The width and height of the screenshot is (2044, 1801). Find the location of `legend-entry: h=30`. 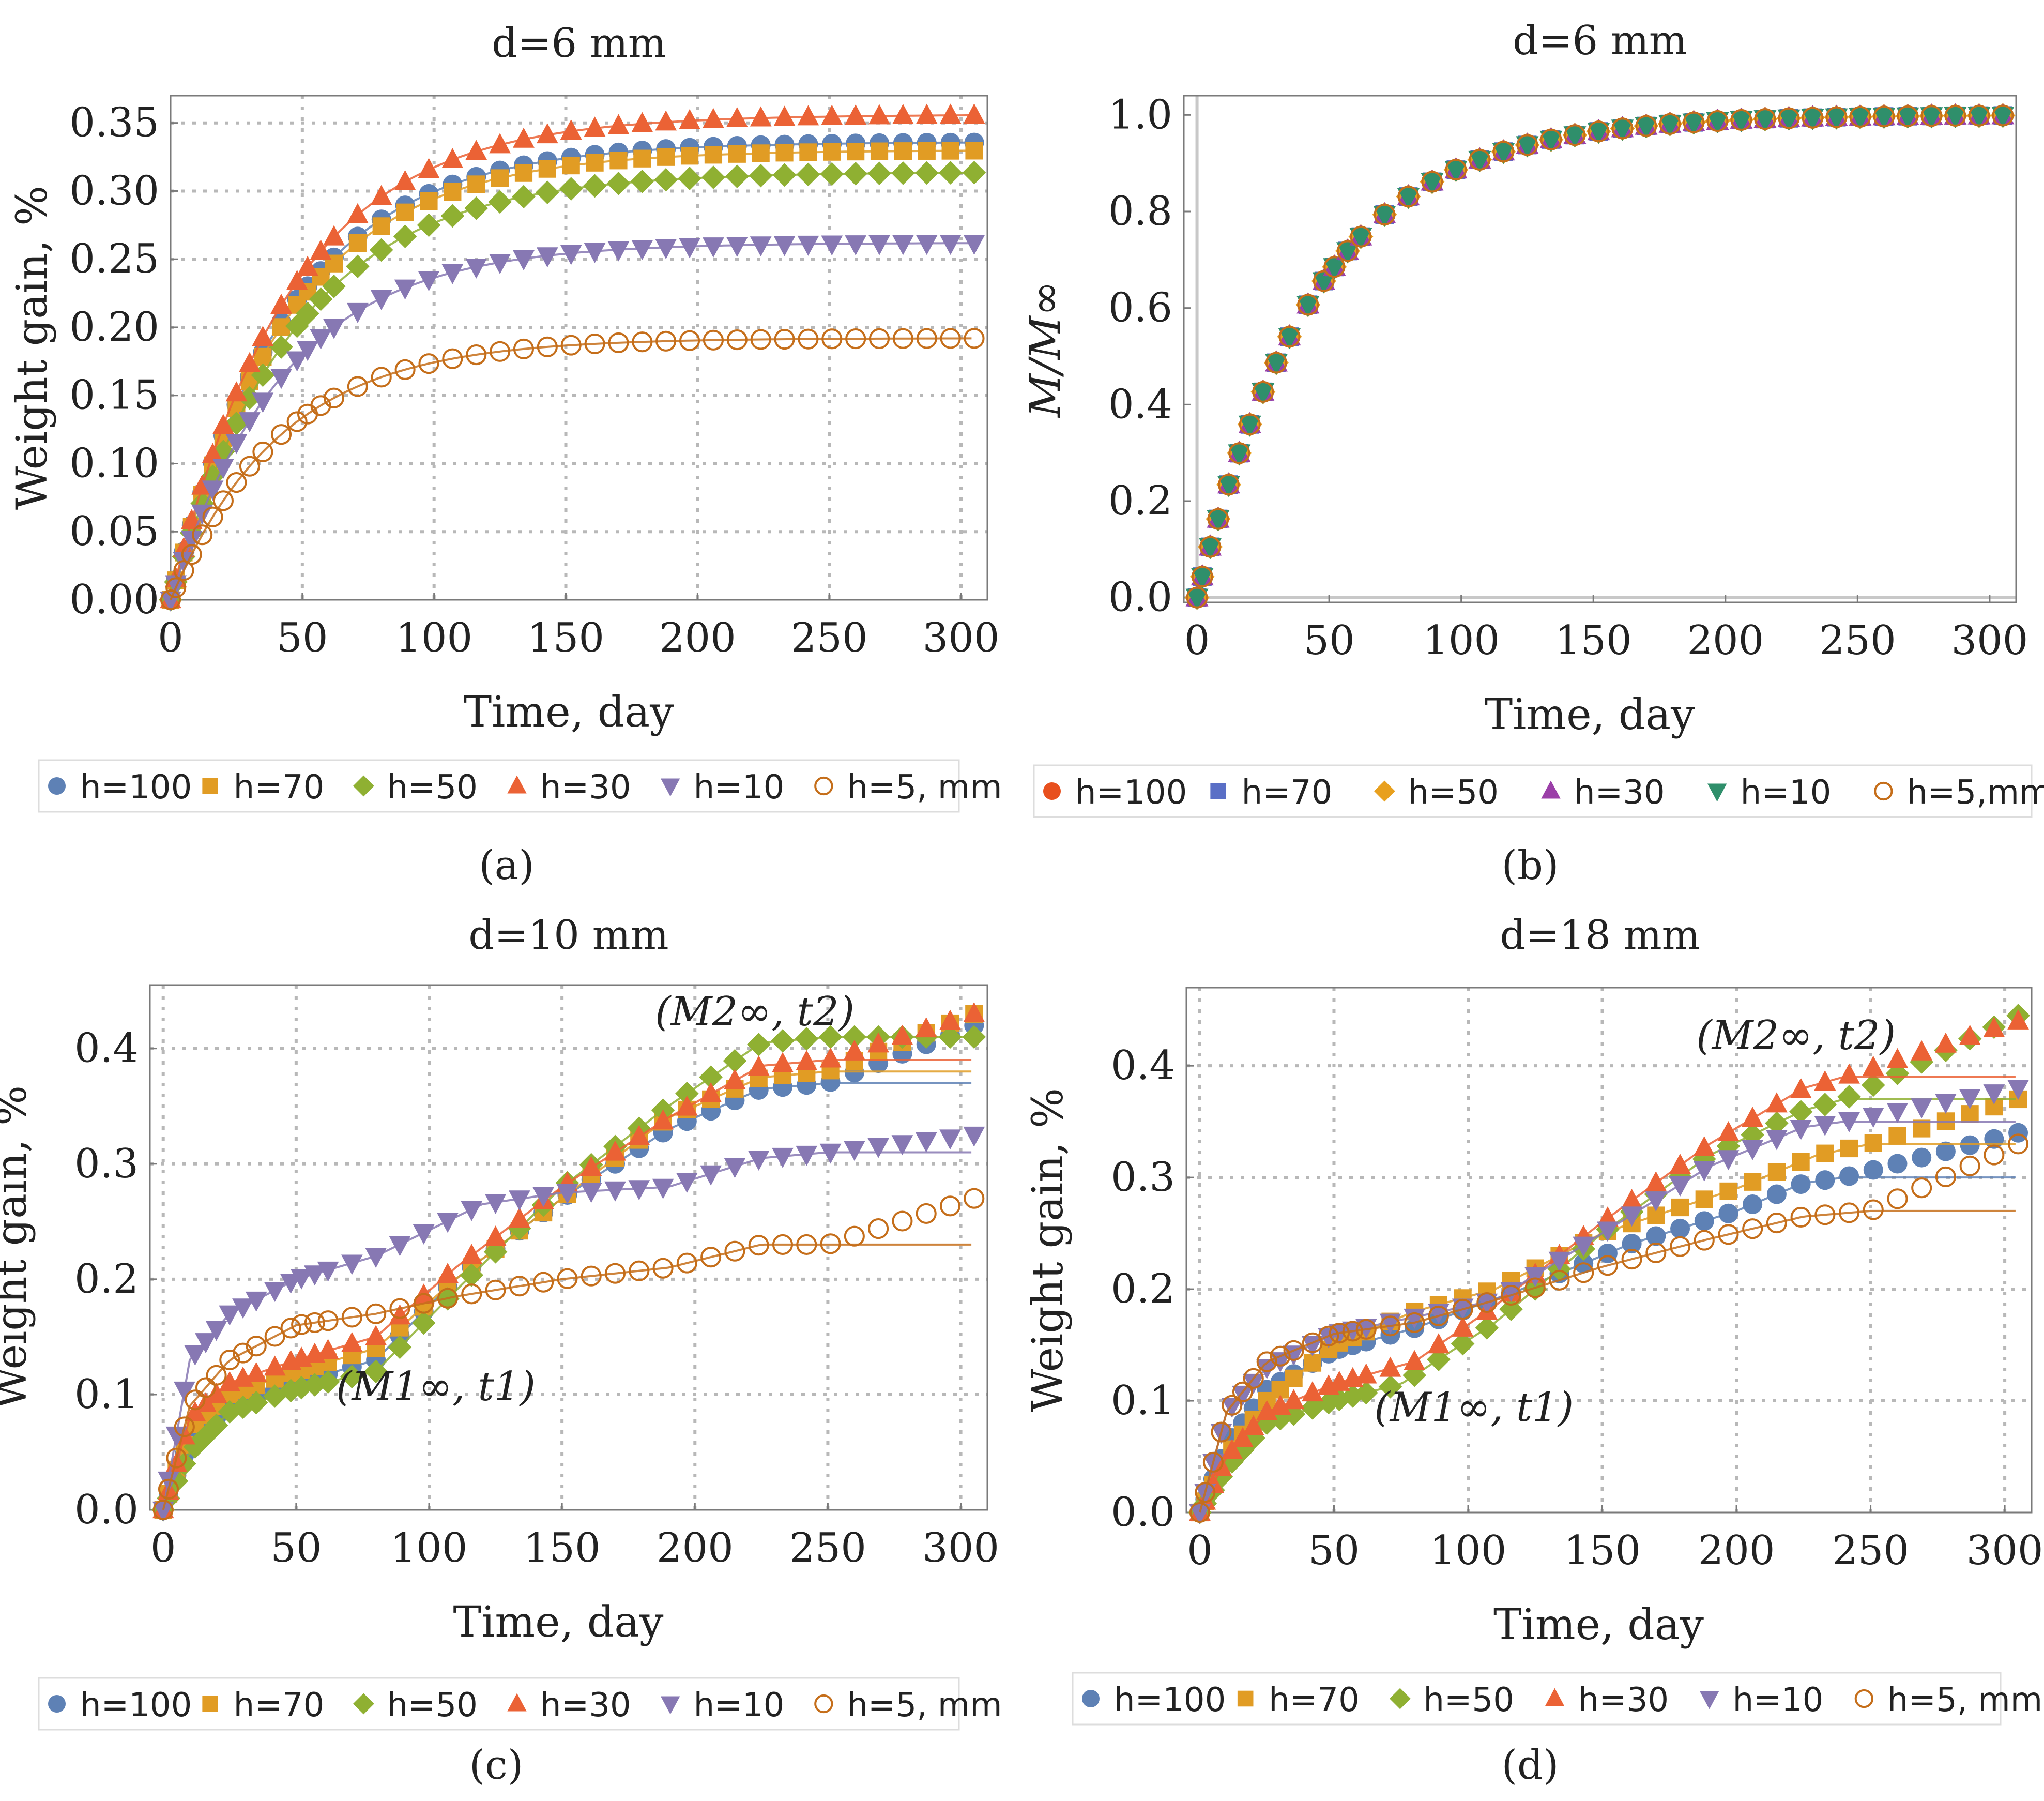

legend-entry: h=30 is located at coordinates (586, 787).